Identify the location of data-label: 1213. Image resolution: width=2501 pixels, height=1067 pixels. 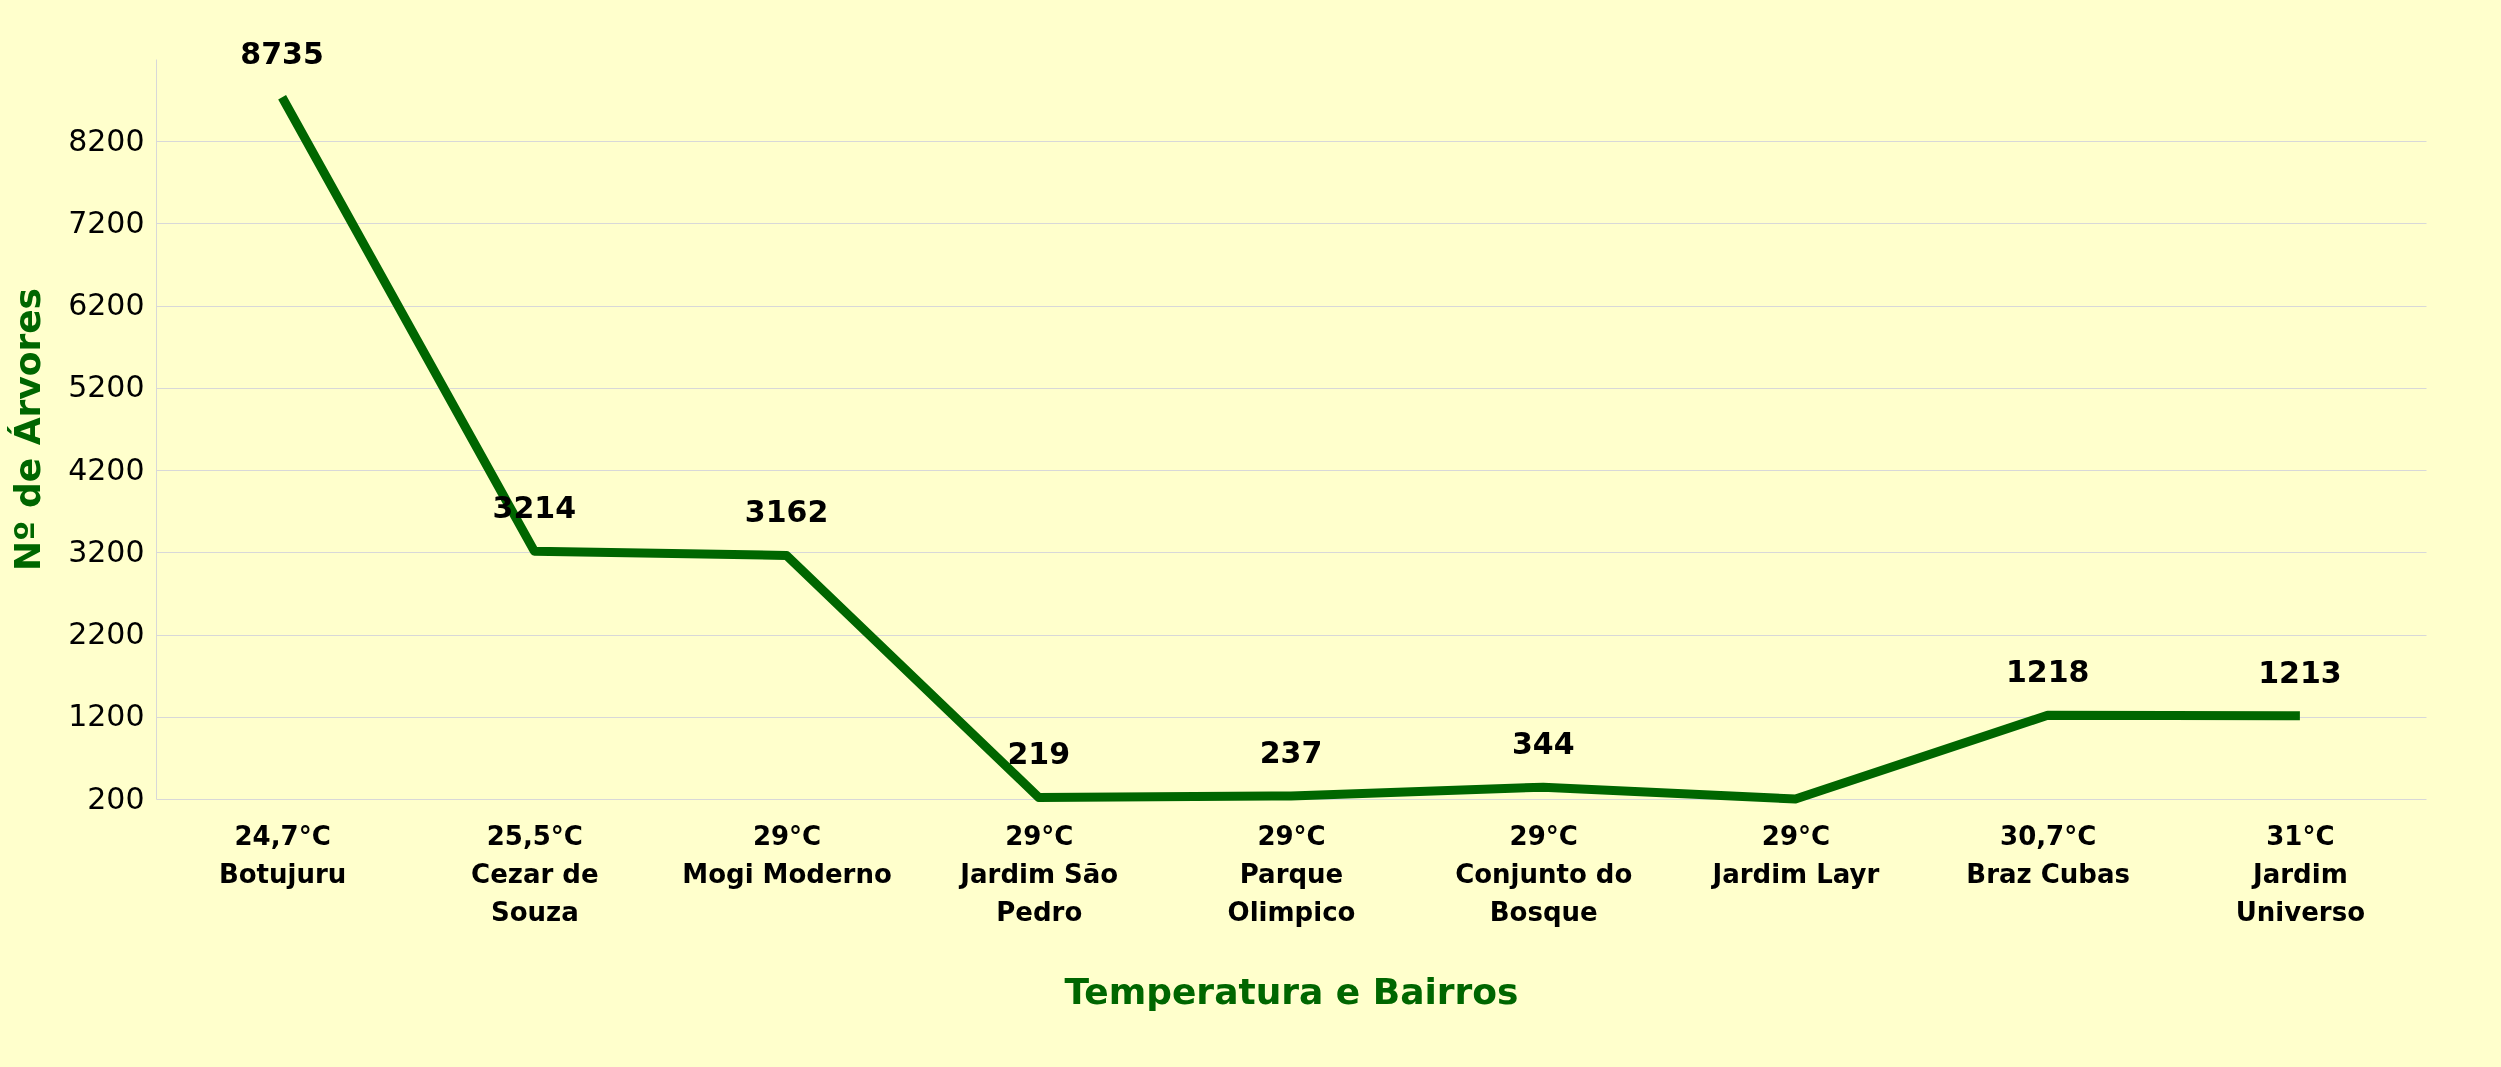
(2300, 672).